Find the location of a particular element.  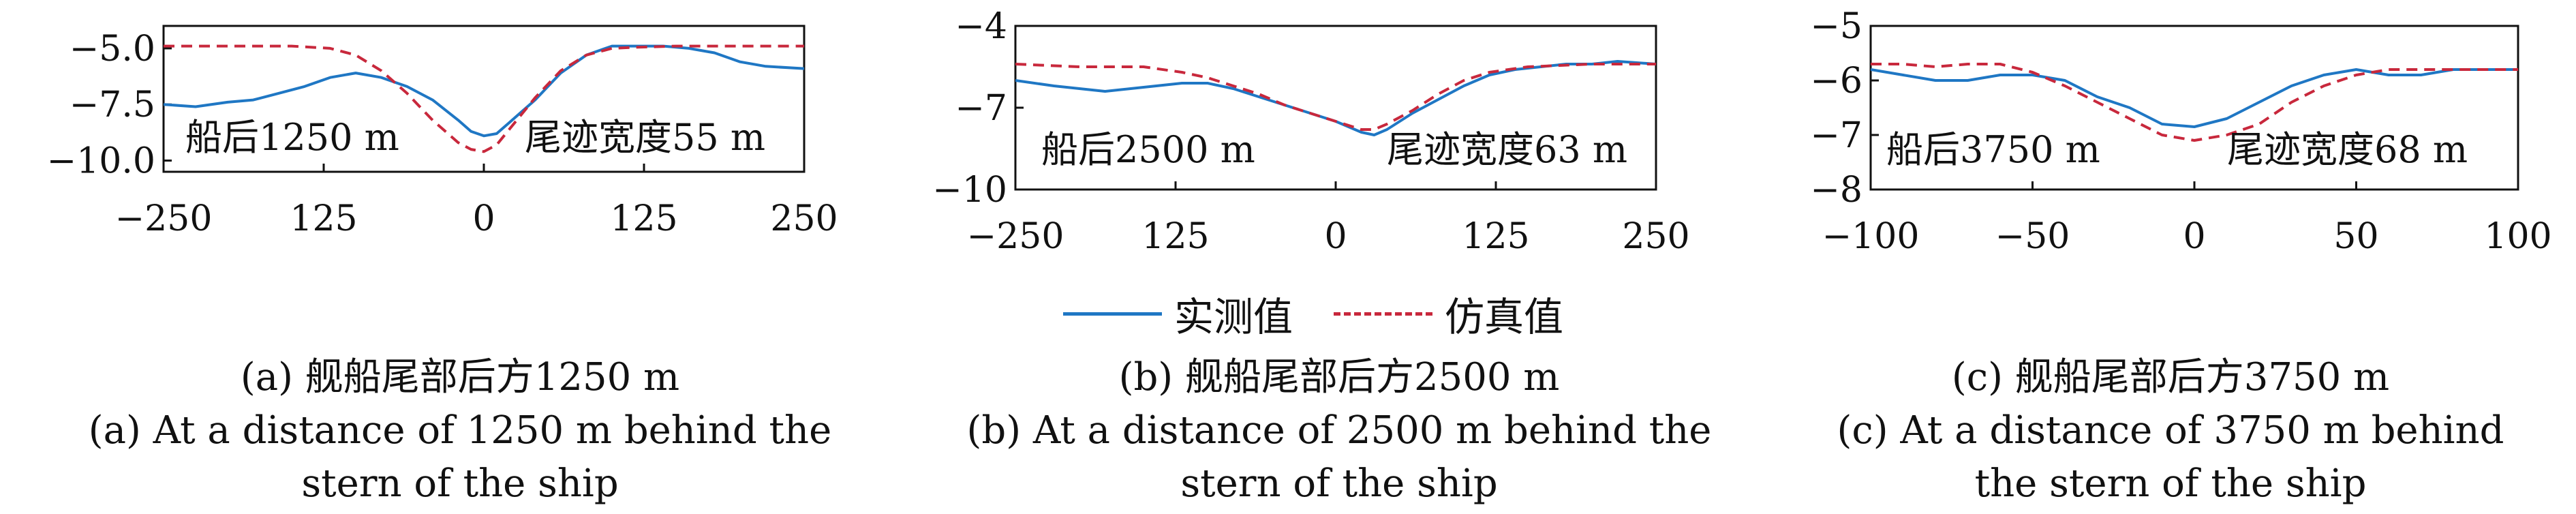

chart-panel-c: −5 −6 −7 −8 −100 −50 0 50 100 船后3750 m 尾迹宽度68 m is located at coordinates (2180, 131).